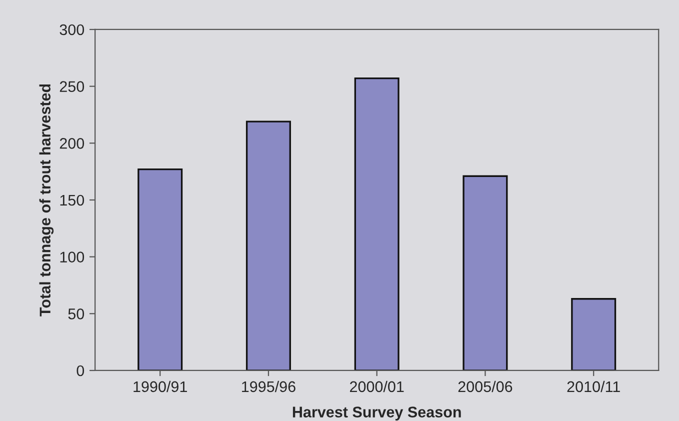 This screenshot has height=421, width=679. What do you see at coordinates (160, 386) in the screenshot?
I see `x-tick-label: 1990/91` at bounding box center [160, 386].